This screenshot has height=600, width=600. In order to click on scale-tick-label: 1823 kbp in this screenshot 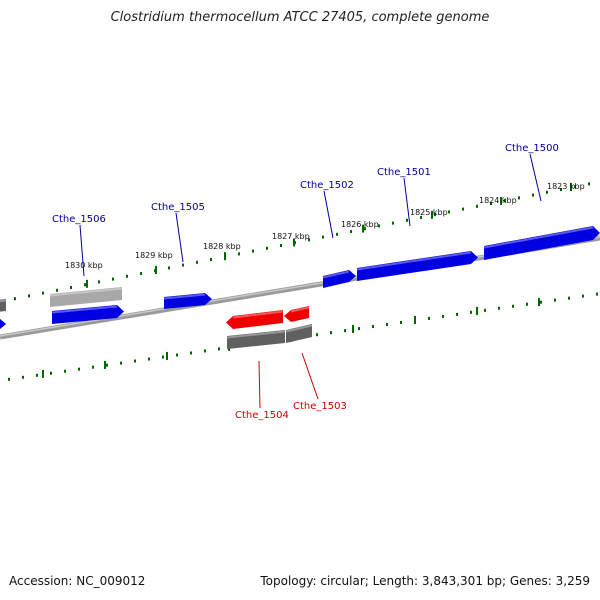, I will do `click(566, 186)`.